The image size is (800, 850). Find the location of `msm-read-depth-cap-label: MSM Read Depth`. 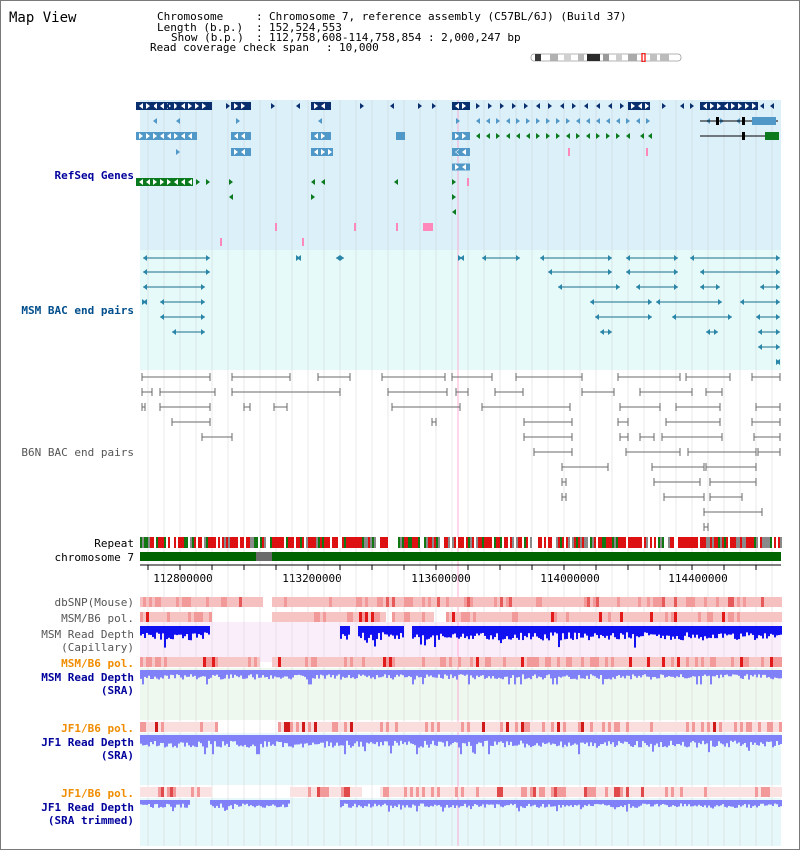

msm-read-depth-cap-label: MSM Read Depth is located at coordinates (87, 634).